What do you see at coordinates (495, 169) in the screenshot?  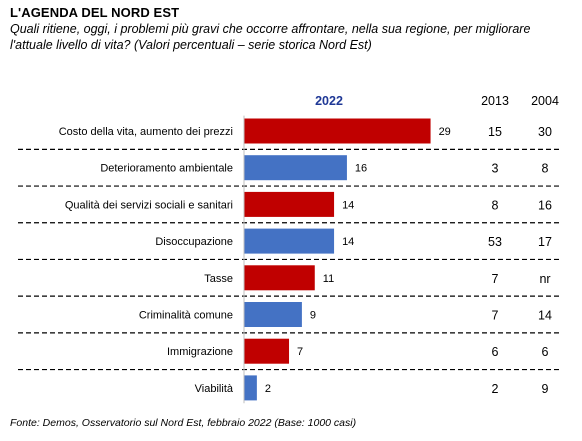 I see `table-value-2013: 3` at bounding box center [495, 169].